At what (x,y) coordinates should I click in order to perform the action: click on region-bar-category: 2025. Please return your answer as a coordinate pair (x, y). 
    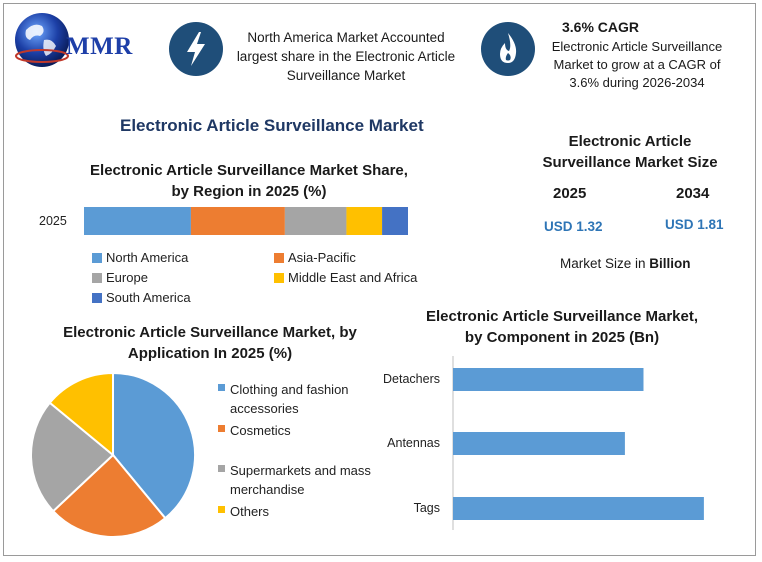
    Looking at the image, I should click on (53, 221).